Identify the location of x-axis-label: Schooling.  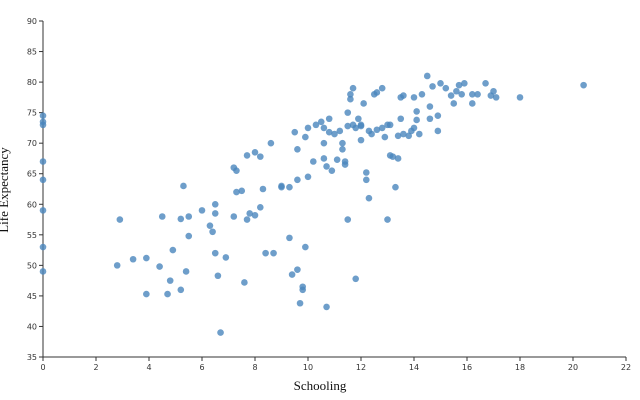
(320, 385).